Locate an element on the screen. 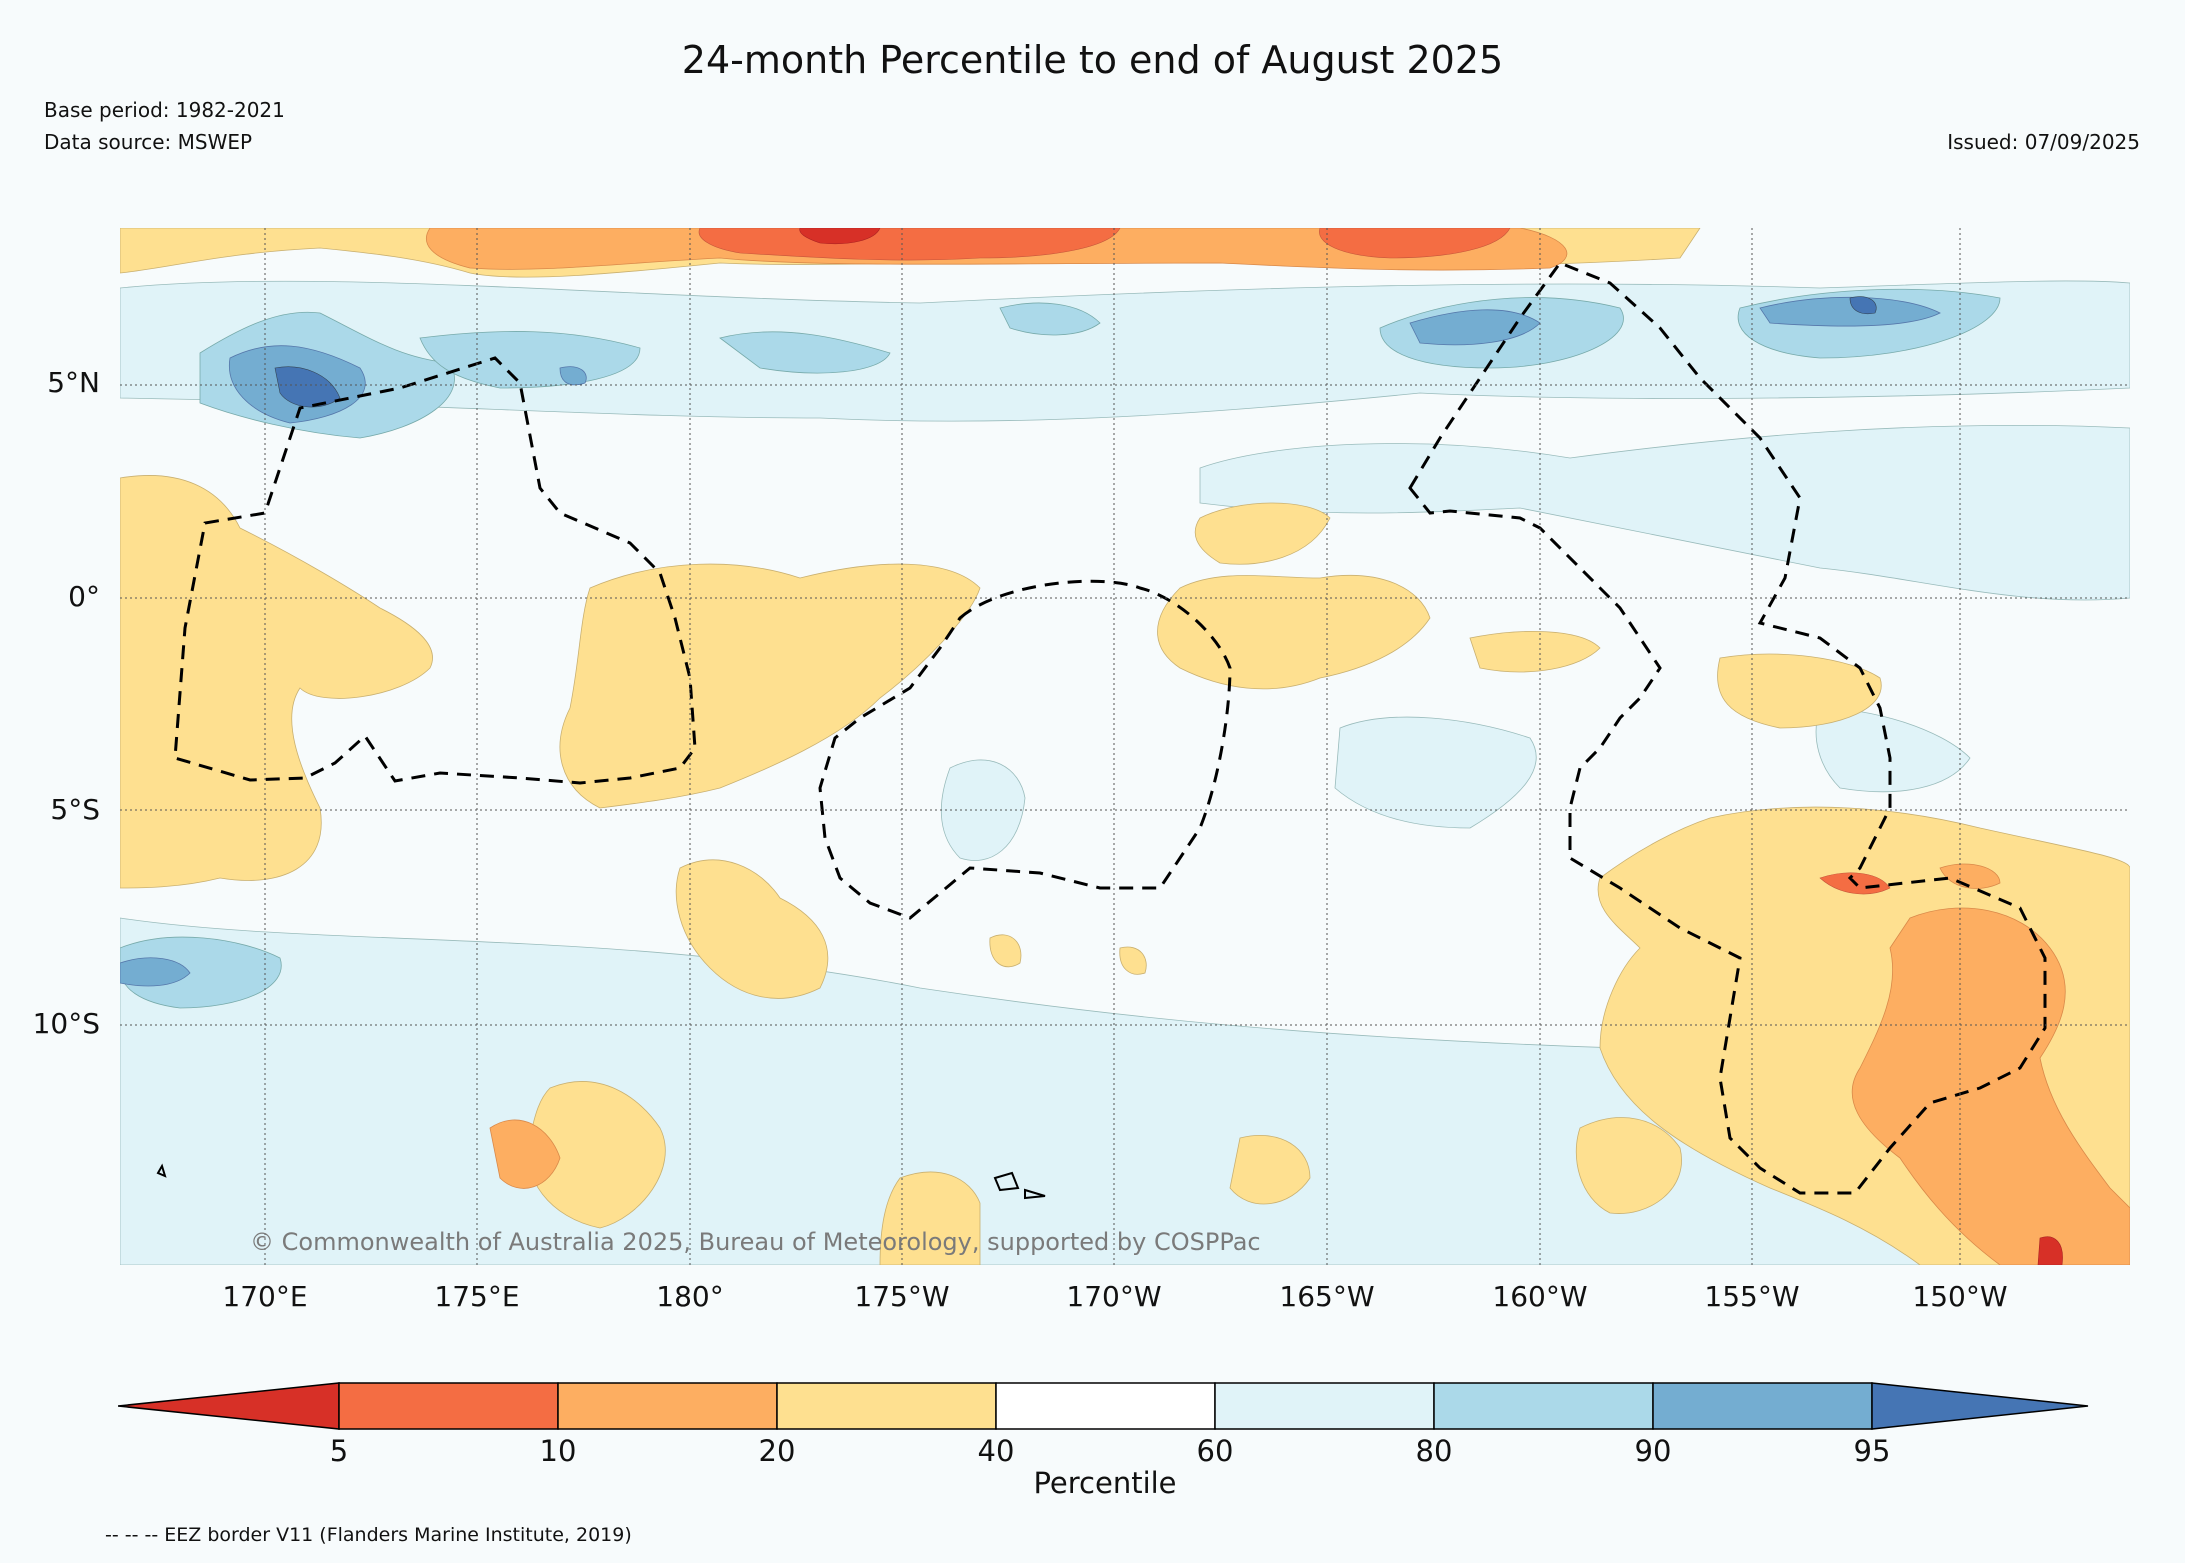  colorbar-tick-10: 10 is located at coordinates (558, 1451).